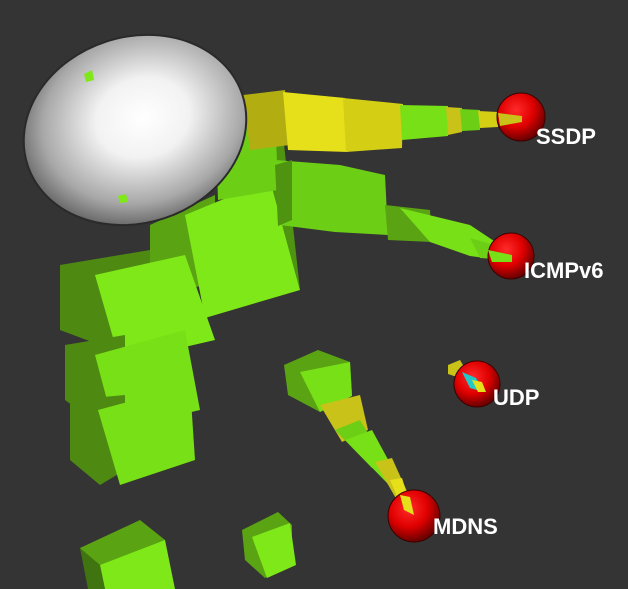 This screenshot has width=628, height=589. Describe the element at coordinates (516, 397) in the screenshot. I see `node-label-udp: UDP` at that location.